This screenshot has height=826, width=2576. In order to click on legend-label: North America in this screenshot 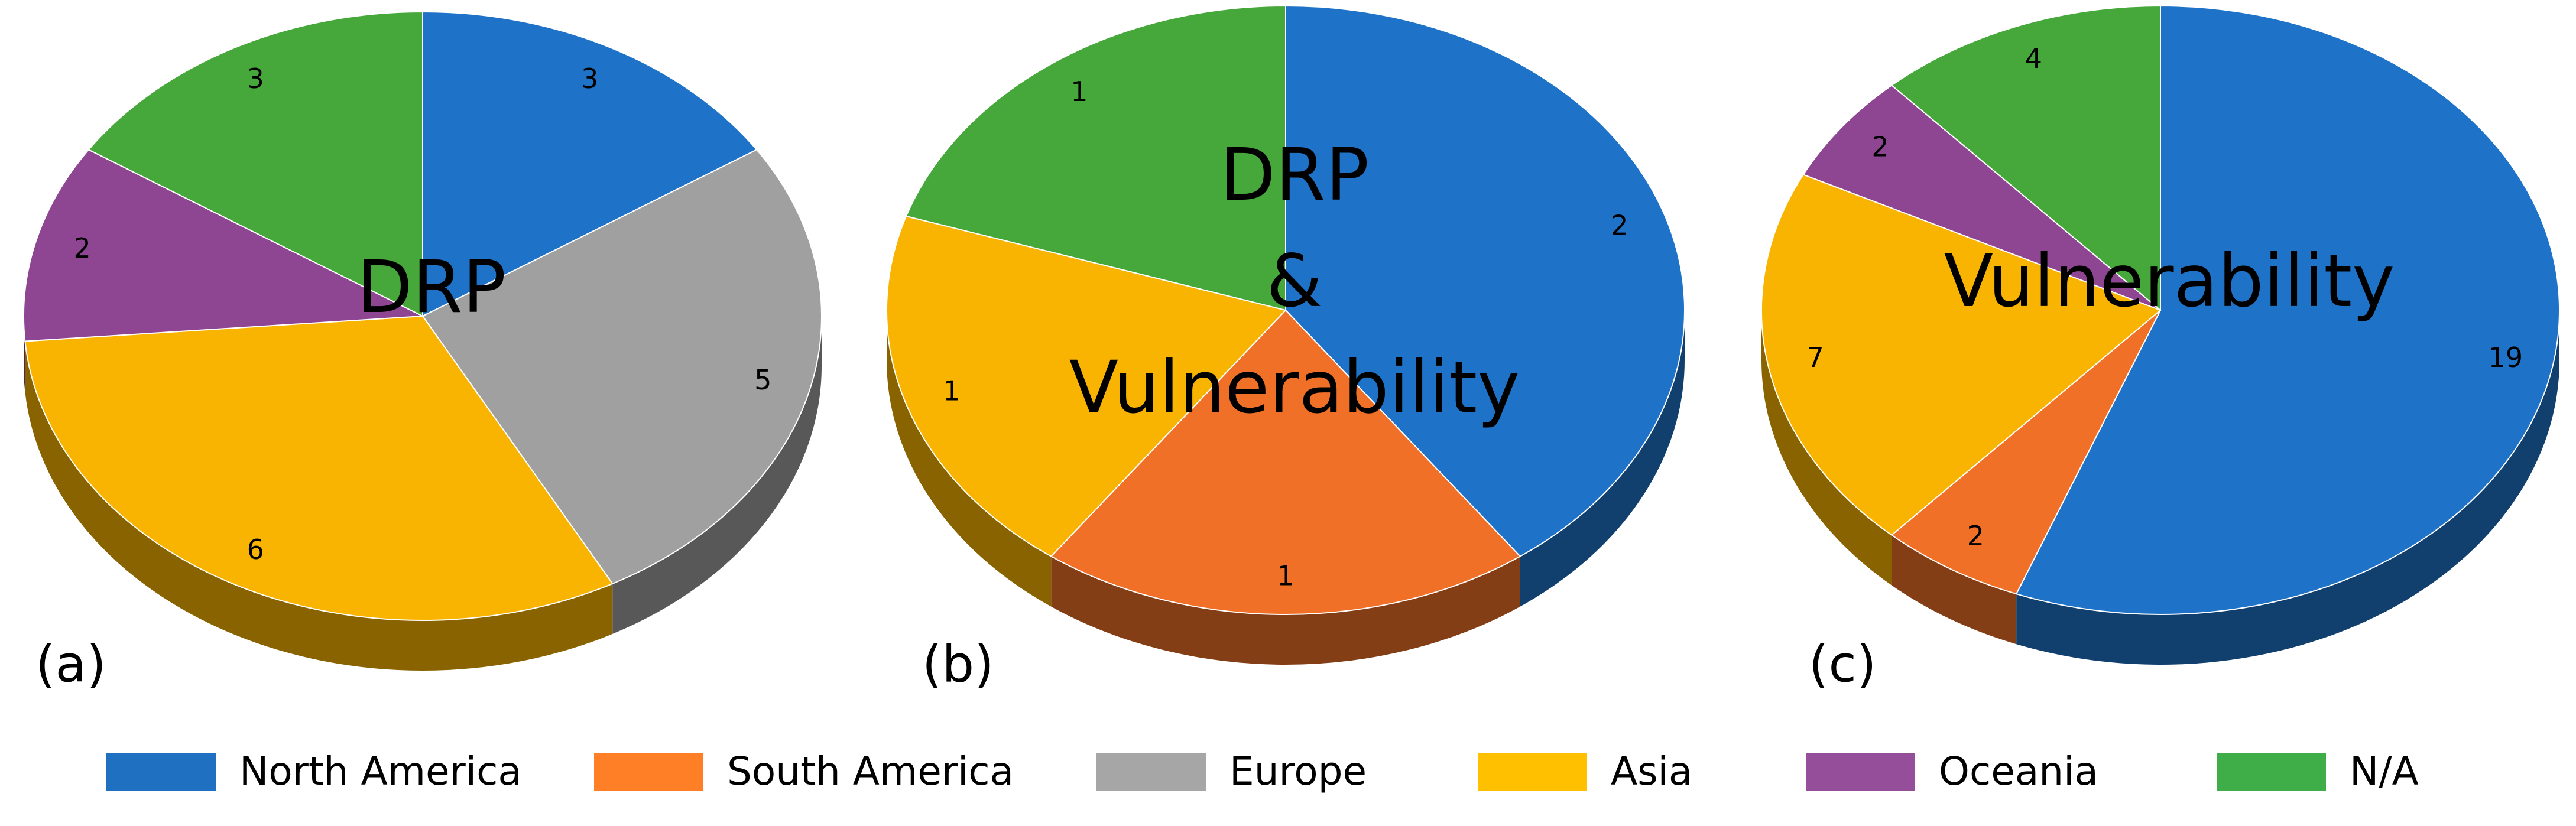, I will do `click(380, 771)`.